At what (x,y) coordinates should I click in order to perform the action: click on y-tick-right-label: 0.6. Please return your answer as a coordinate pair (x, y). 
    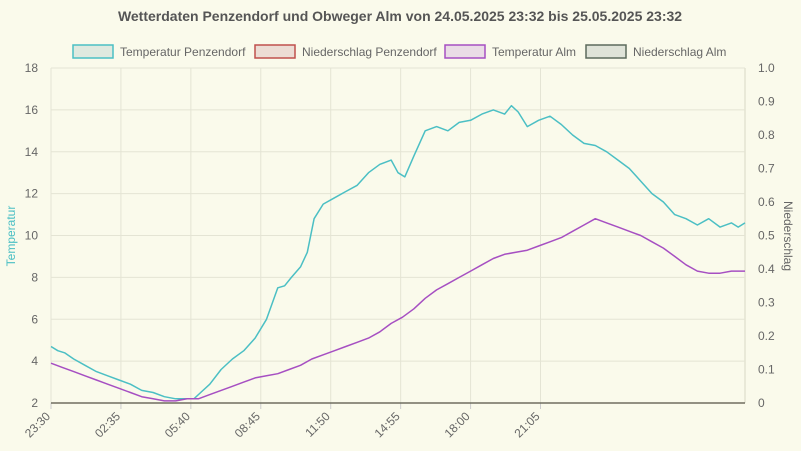
    Looking at the image, I should click on (766, 202).